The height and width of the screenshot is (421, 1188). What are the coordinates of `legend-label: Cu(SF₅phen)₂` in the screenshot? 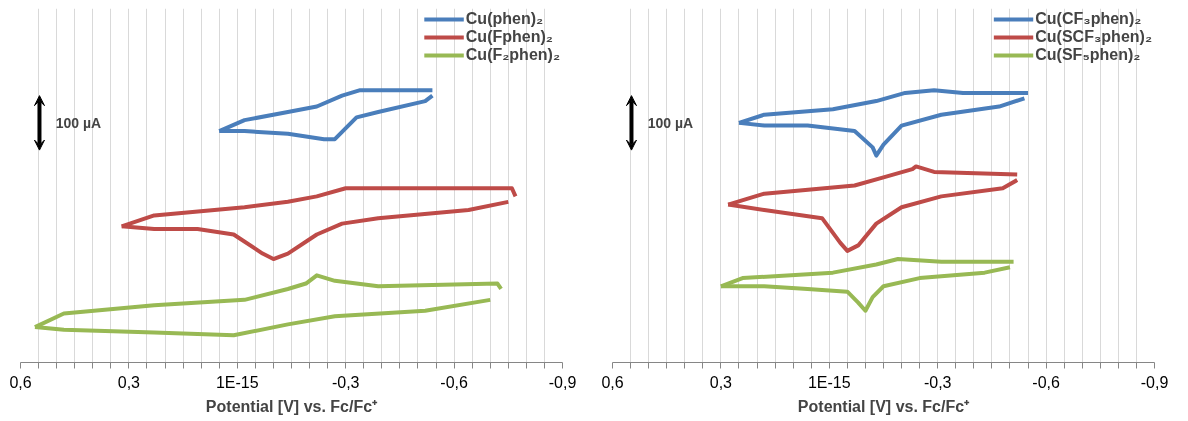 It's located at (1088, 55).